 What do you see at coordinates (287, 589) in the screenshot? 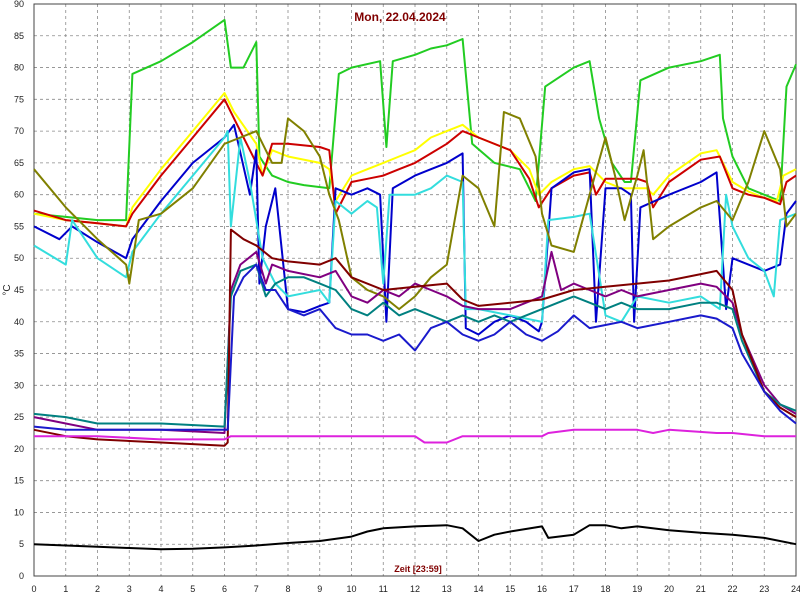
I see `x-tick-label: 8` at bounding box center [287, 589].